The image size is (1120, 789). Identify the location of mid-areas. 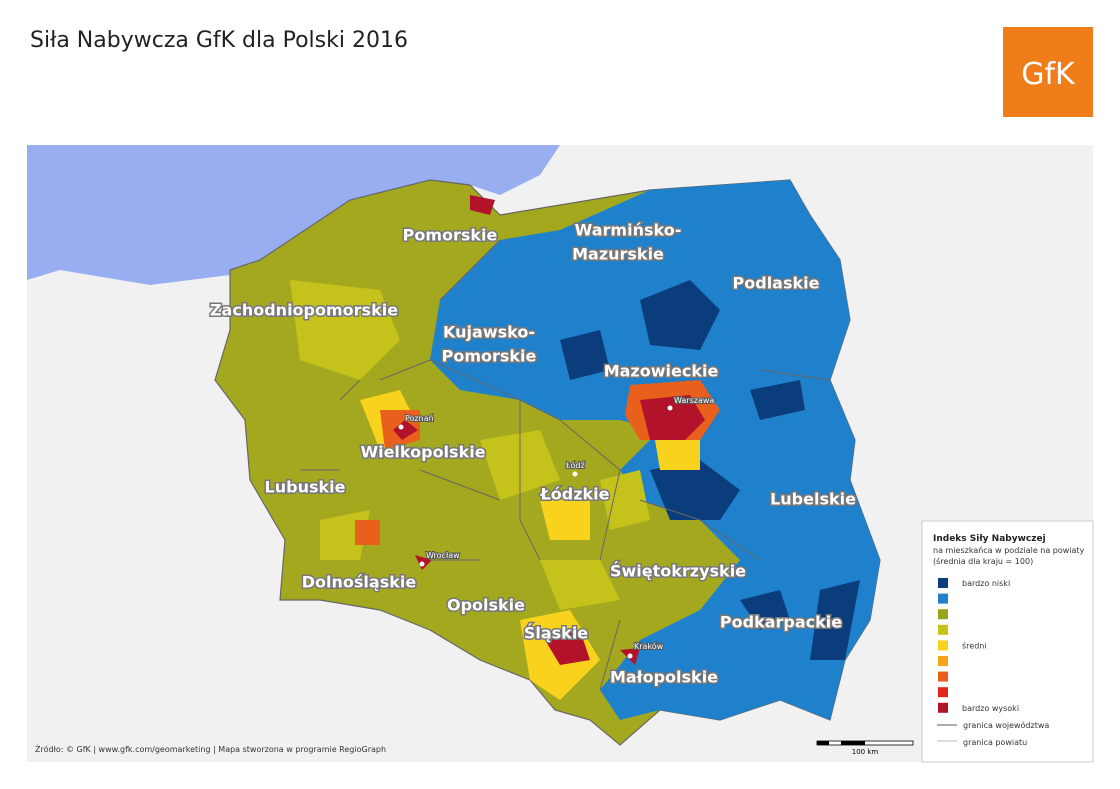
(470, 445).